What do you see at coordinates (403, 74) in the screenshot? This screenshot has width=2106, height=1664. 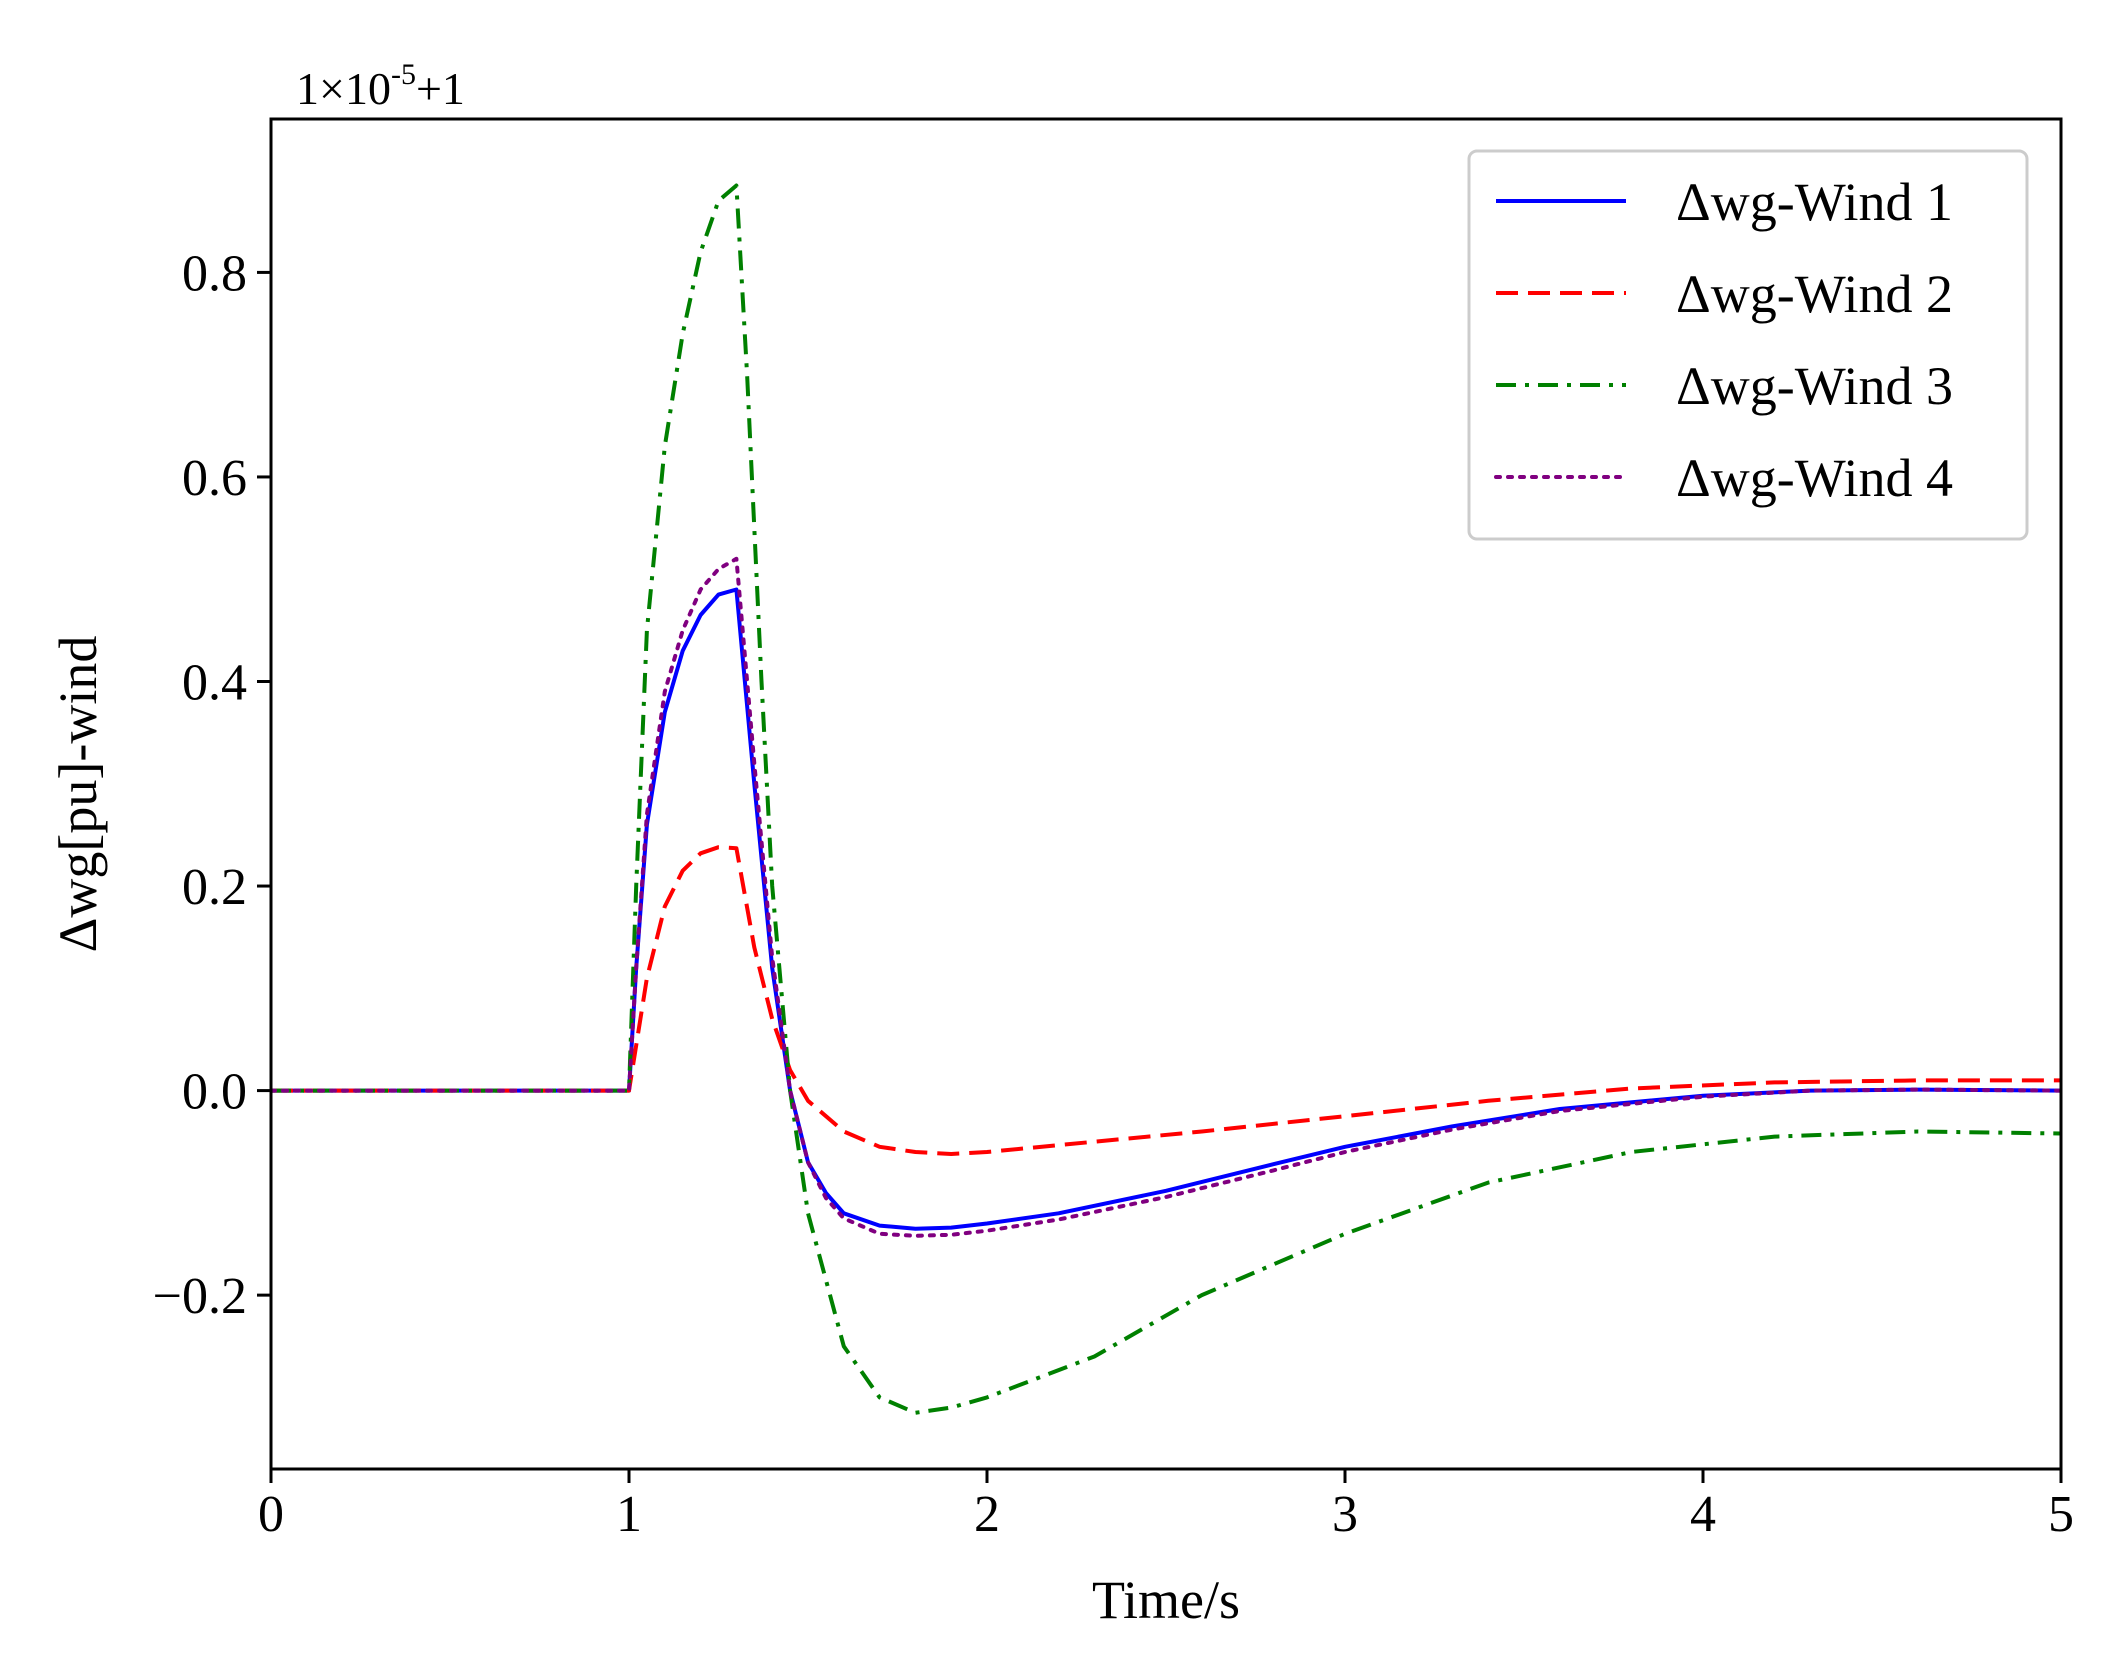 I see `offset-exponent: -5` at bounding box center [403, 74].